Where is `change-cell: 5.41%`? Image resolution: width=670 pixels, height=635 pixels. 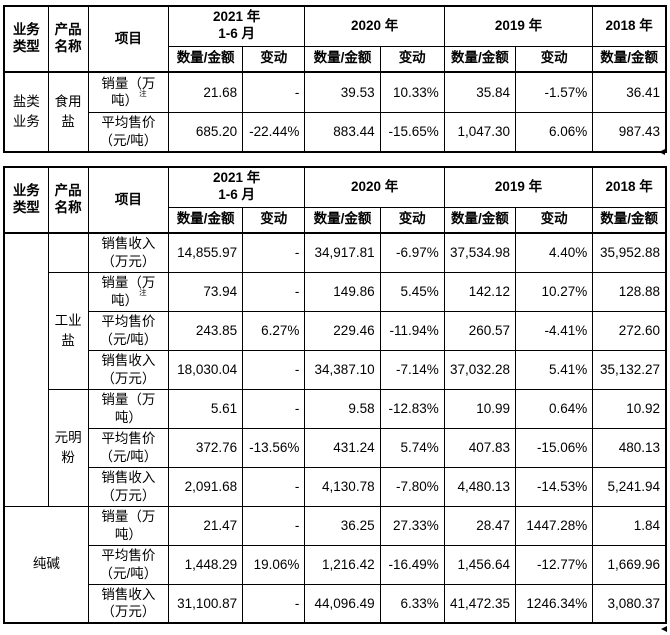
change-cell: 5.41% is located at coordinates (554, 369).